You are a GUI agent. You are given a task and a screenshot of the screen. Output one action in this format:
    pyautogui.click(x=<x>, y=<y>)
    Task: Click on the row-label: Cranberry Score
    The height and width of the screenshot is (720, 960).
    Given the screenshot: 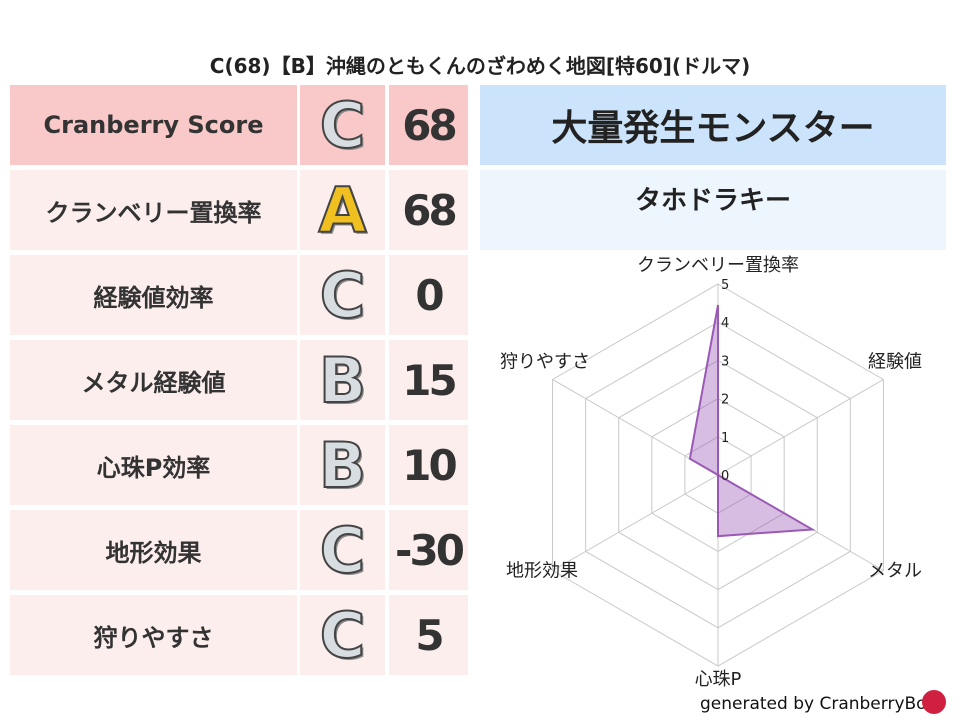 What is the action you would take?
    pyautogui.click(x=153, y=125)
    